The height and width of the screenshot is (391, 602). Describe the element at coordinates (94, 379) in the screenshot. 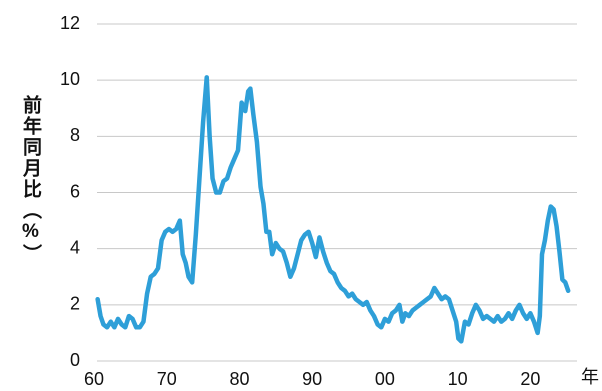

I see `x-tick-label: 60` at that location.